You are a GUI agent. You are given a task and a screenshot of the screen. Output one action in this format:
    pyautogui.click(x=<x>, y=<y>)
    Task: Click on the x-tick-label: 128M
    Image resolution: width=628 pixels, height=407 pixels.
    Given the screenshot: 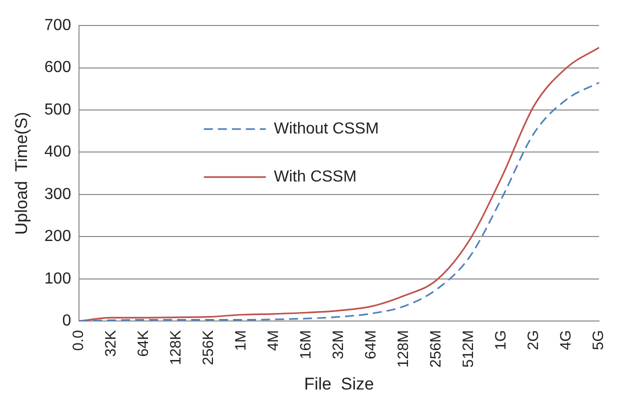 What is the action you would take?
    pyautogui.click(x=403, y=349)
    